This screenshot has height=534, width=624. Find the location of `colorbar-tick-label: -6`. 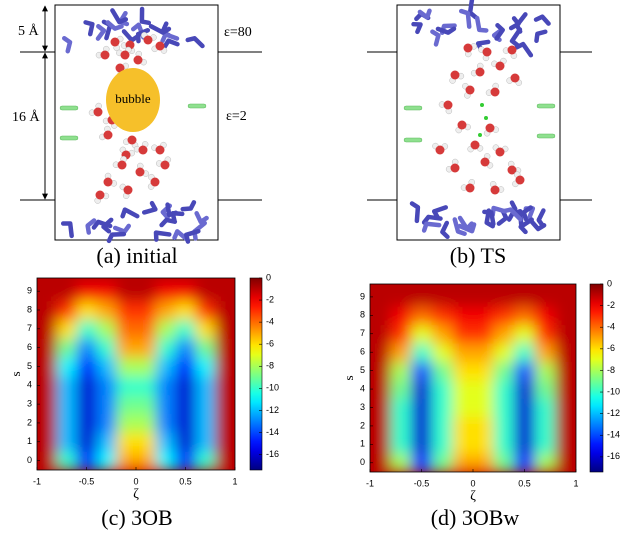

colorbar-tick-label: -6 is located at coordinates (270, 344).